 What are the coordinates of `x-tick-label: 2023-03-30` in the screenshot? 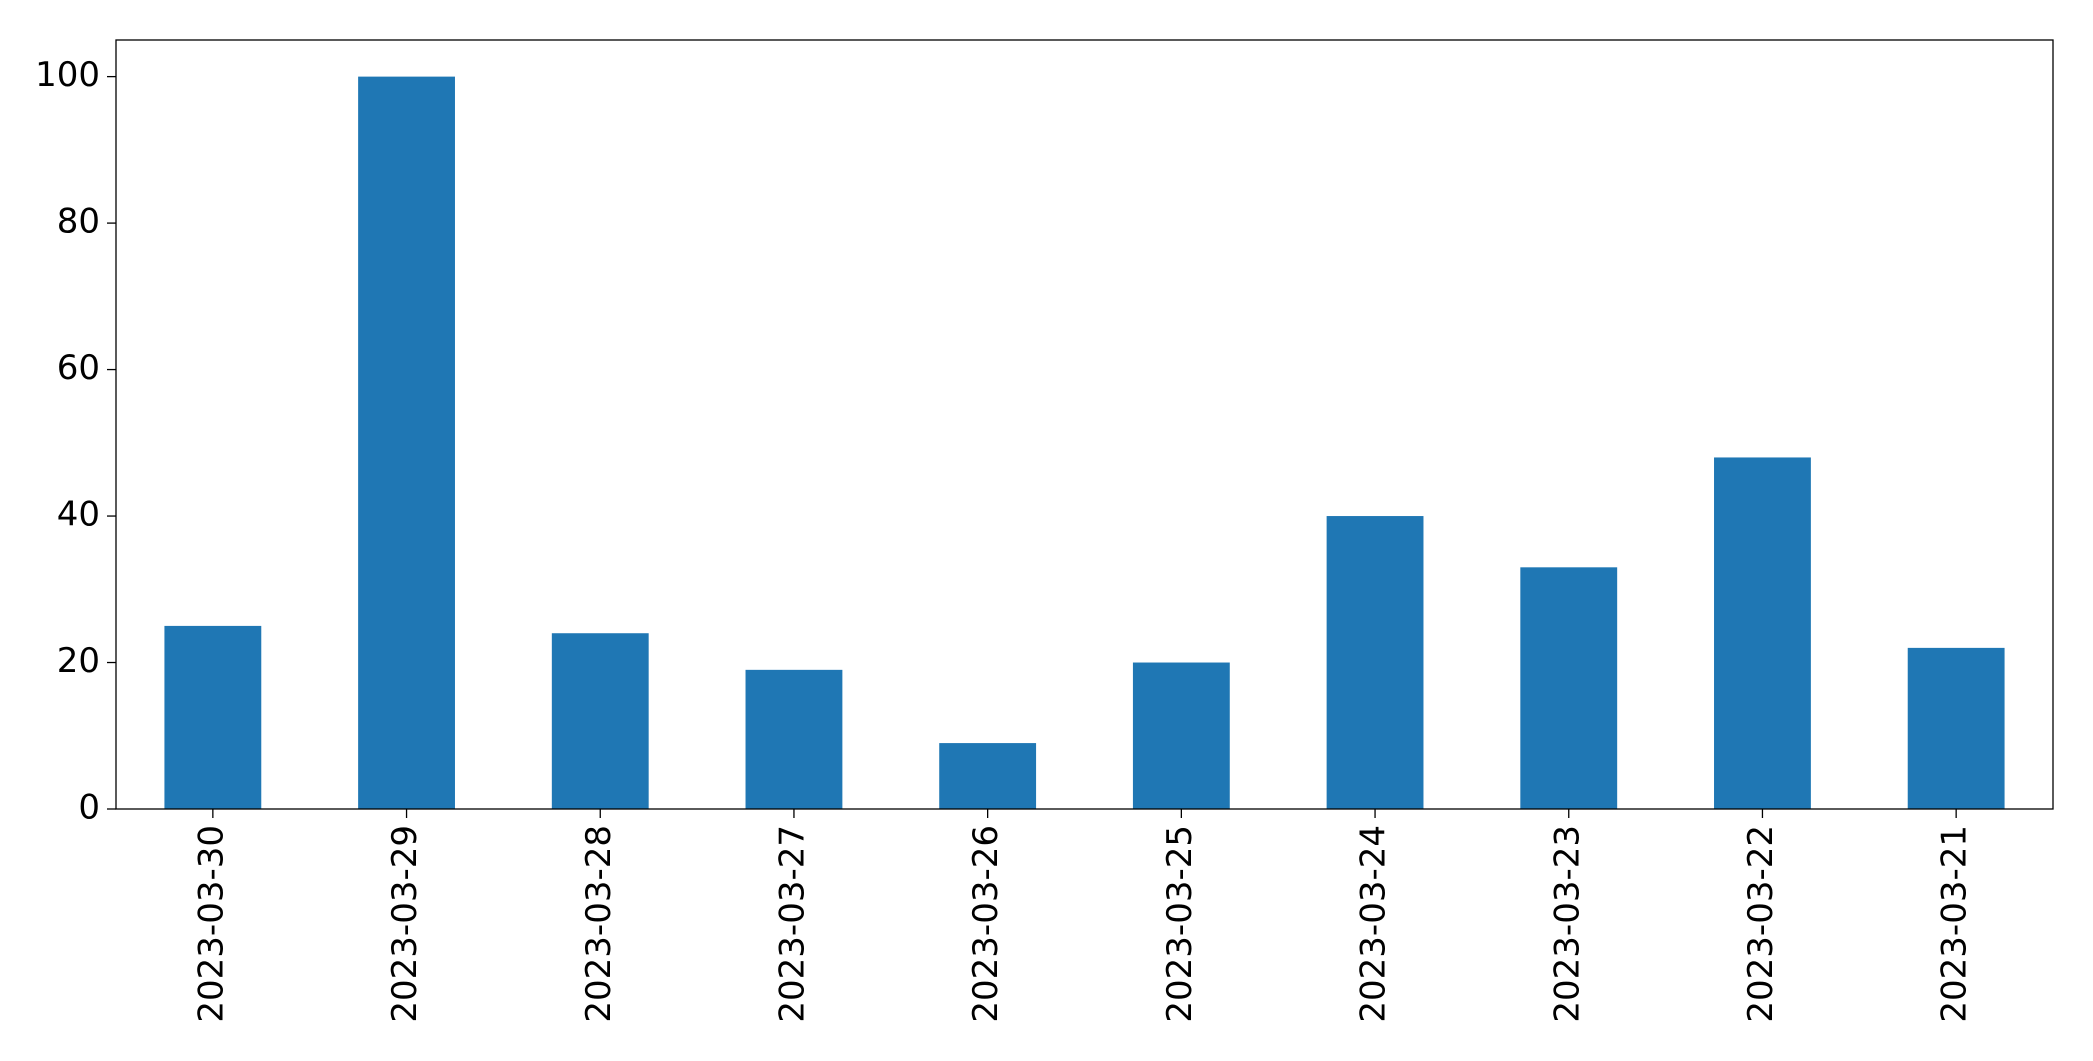 It's located at (211, 924).